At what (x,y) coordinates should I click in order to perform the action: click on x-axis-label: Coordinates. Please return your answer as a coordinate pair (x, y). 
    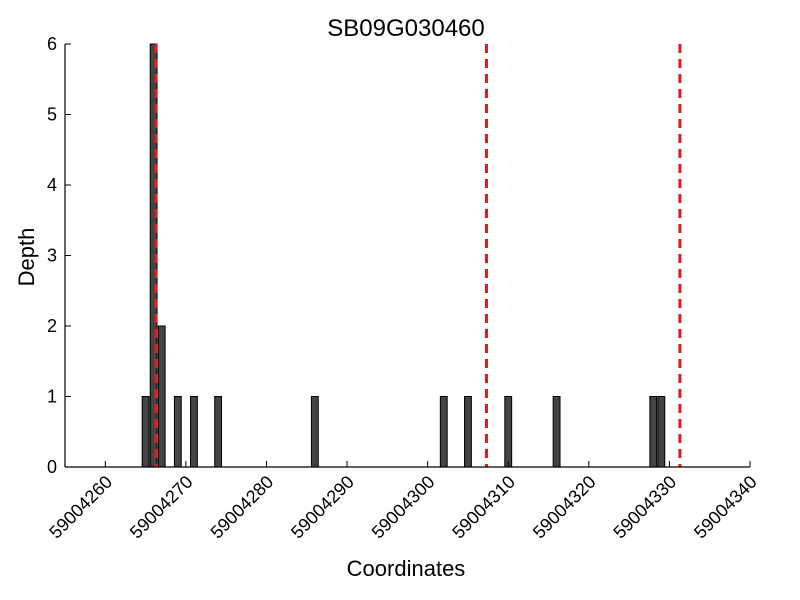
    Looking at the image, I should click on (406, 568).